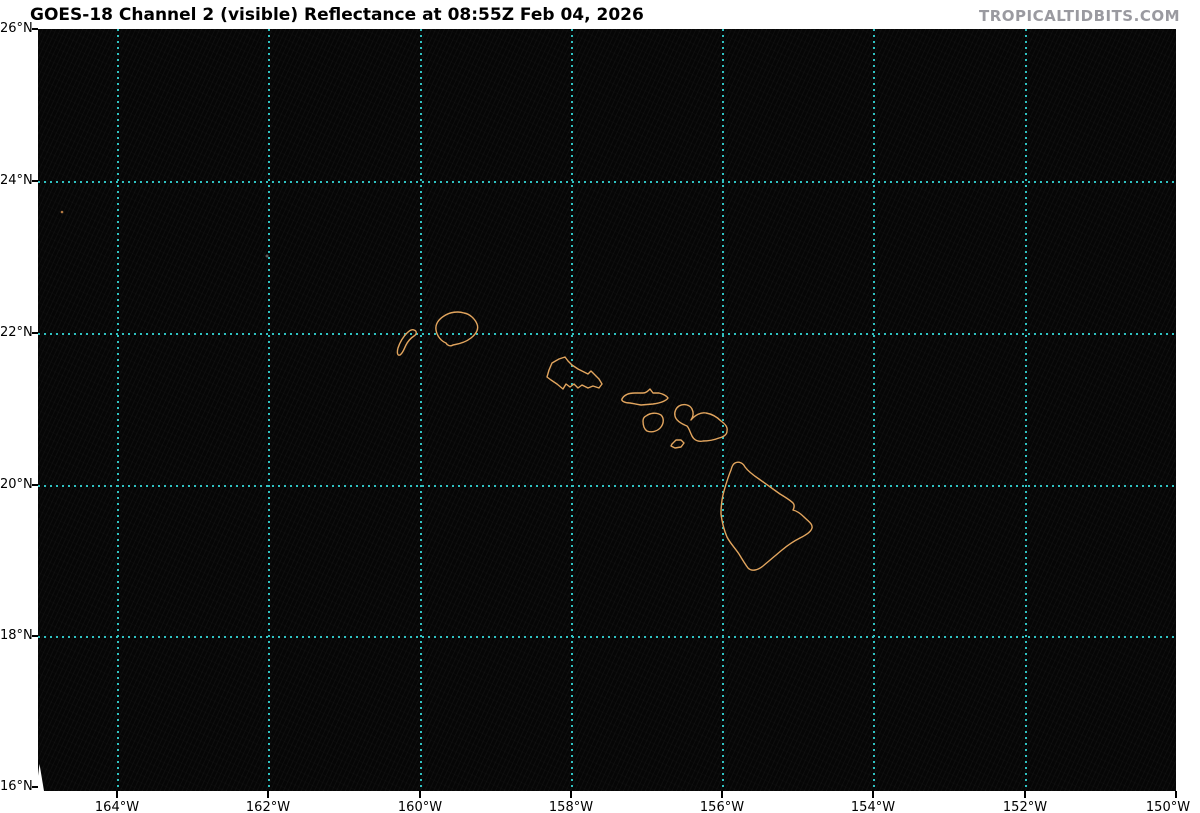 This screenshot has width=1200, height=813. I want to click on gridline-164w, so click(118, 410).